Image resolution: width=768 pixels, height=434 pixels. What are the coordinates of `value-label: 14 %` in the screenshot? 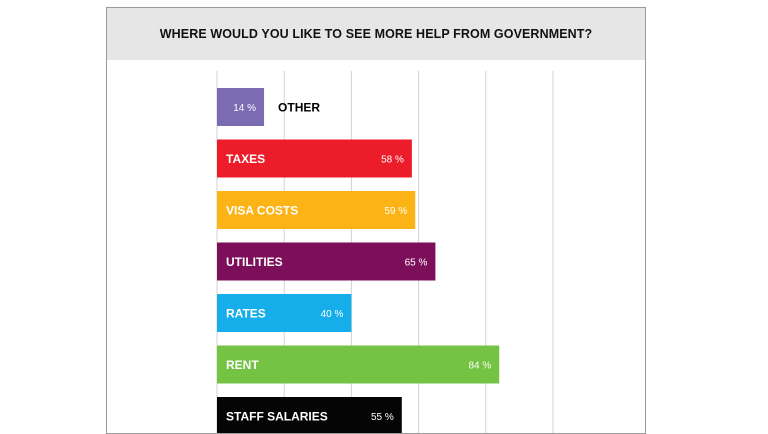 It's located at (244, 108).